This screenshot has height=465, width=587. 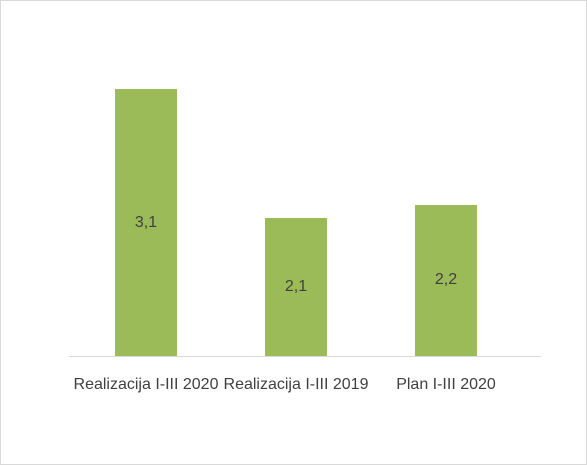 What do you see at coordinates (305, 356) in the screenshot?
I see `x-axis-line` at bounding box center [305, 356].